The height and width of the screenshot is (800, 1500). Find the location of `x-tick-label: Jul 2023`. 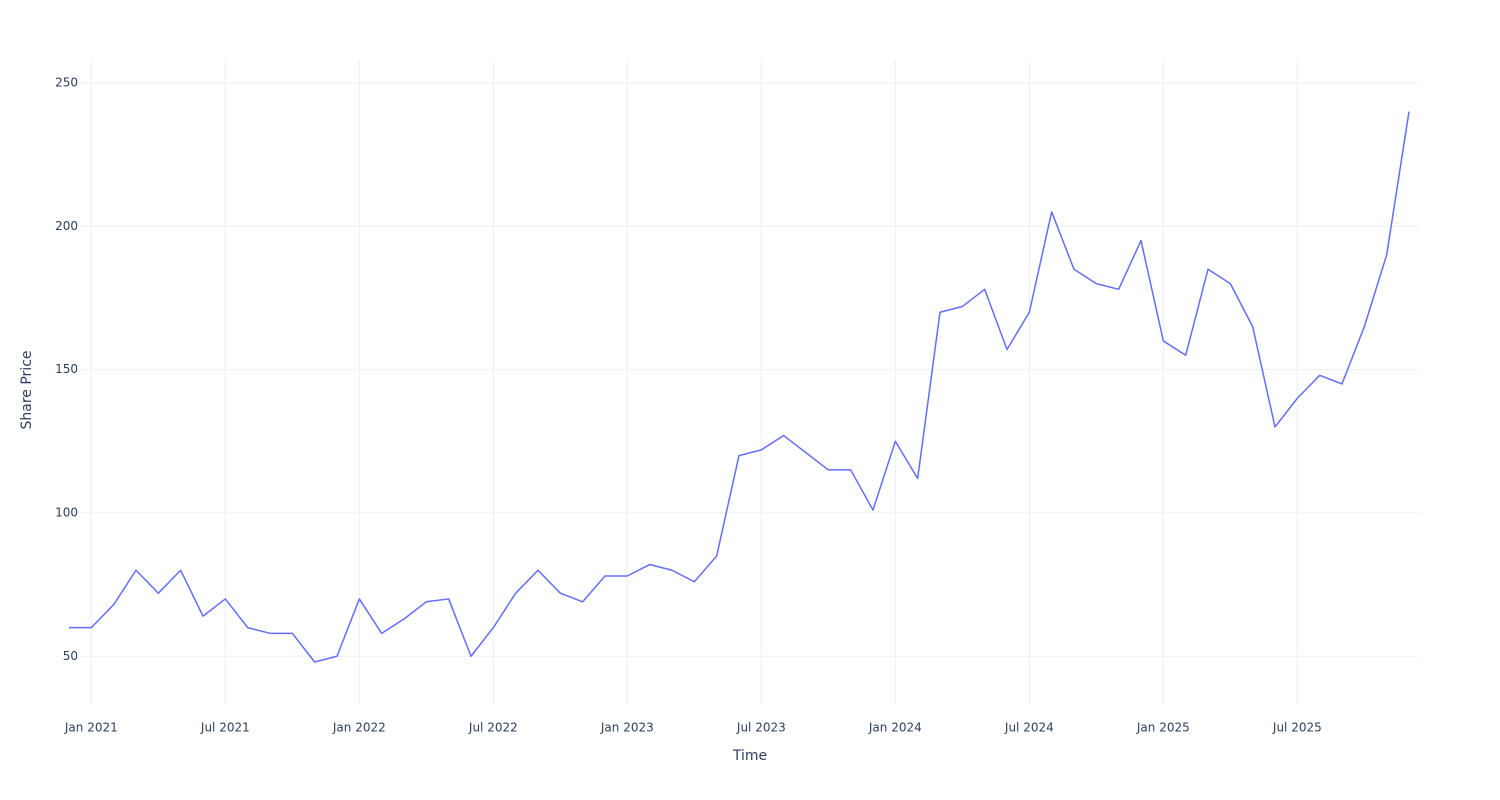

x-tick-label: Jul 2023 is located at coordinates (761, 728).